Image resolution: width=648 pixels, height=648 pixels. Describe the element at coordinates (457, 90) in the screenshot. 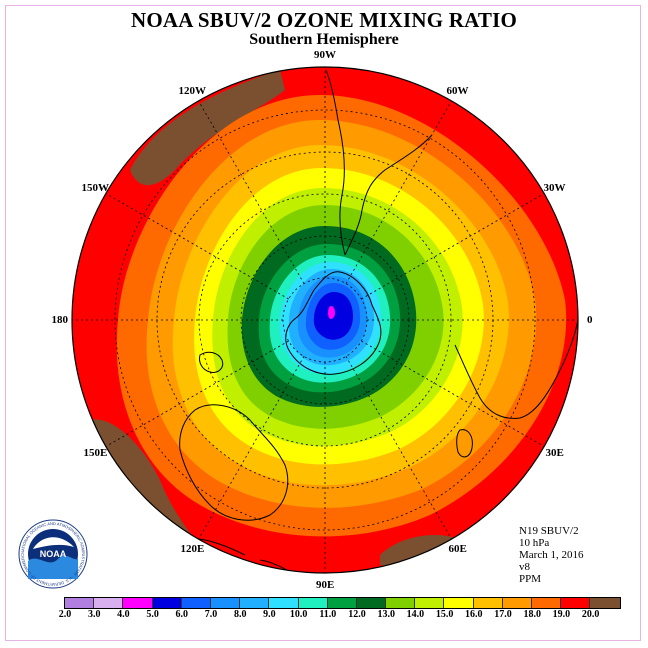

I see `longitude-label: 60W` at that location.